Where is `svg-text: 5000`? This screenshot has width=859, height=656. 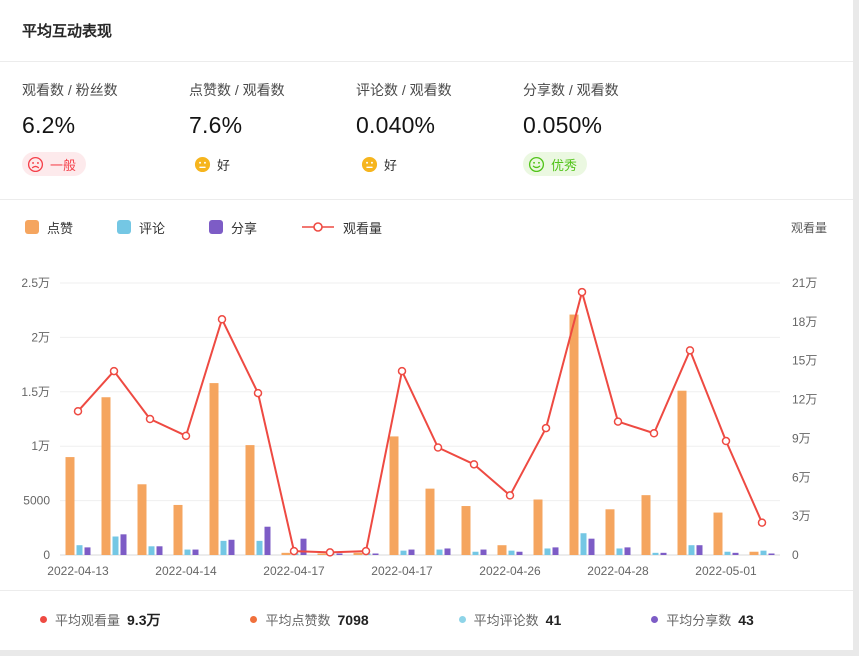 svg-text: 5000 is located at coordinates (36, 501).